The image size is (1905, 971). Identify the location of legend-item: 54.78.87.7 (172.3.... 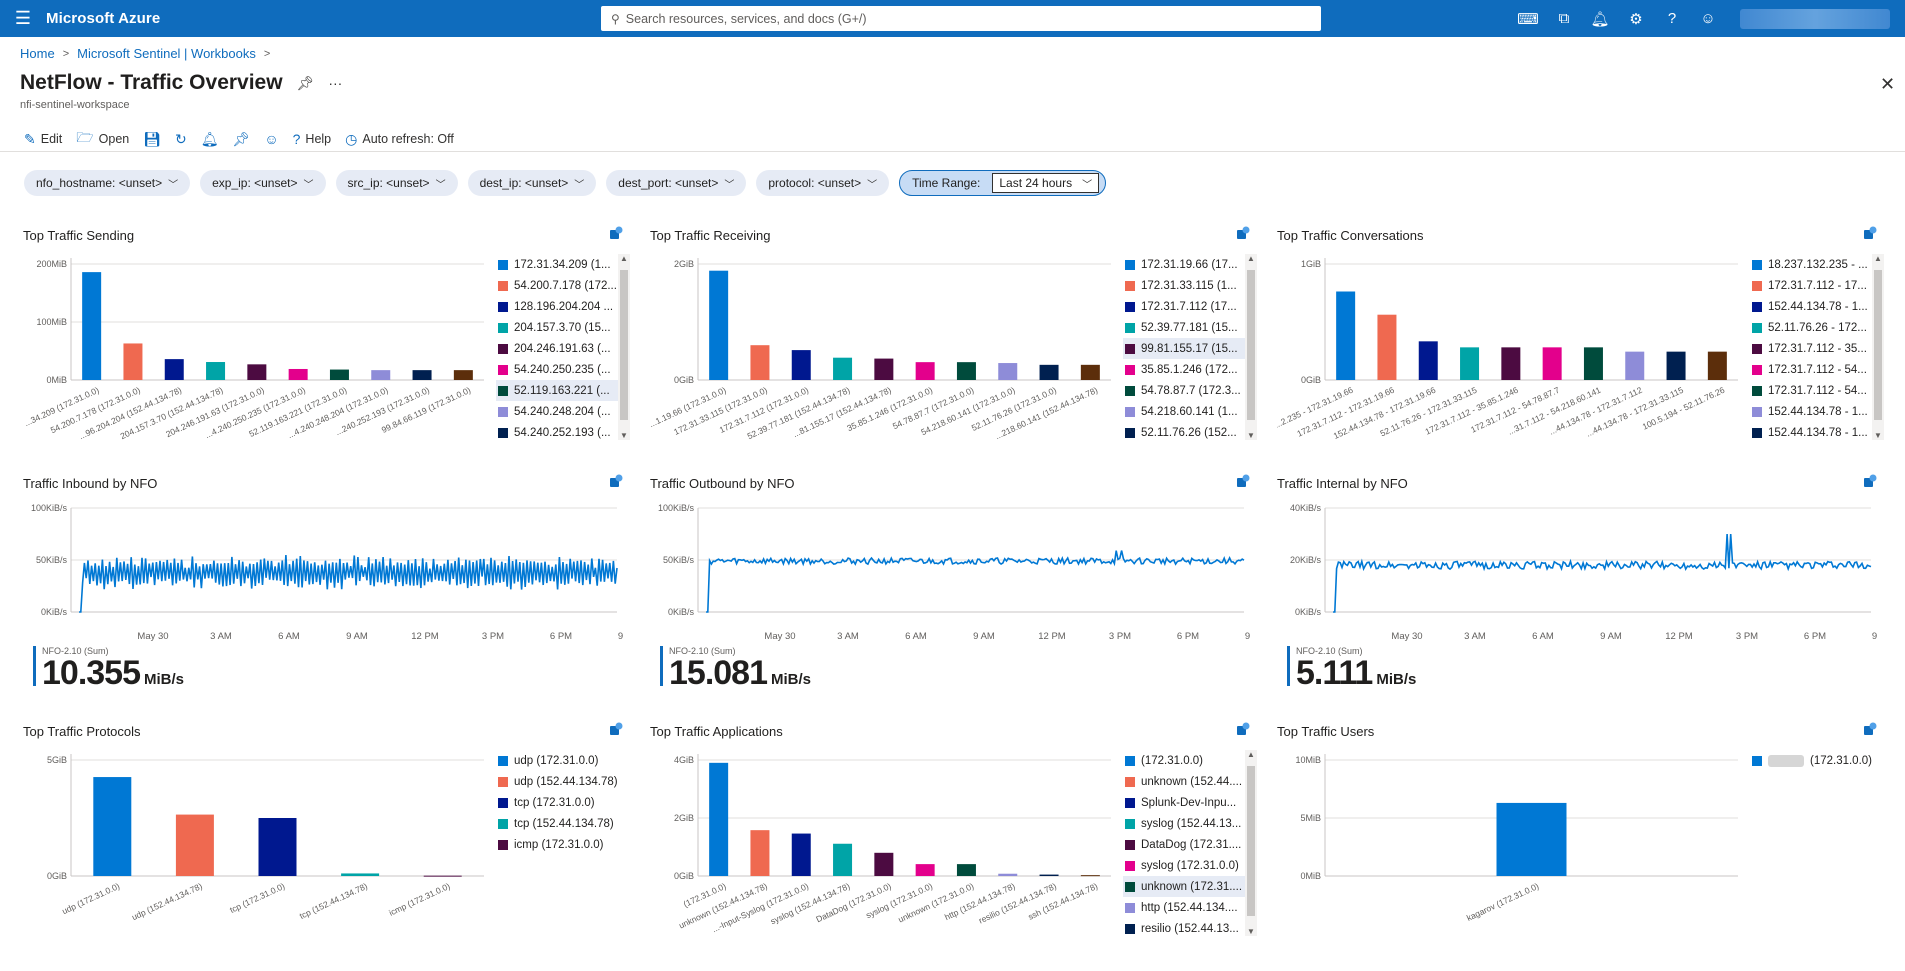
(1184, 390).